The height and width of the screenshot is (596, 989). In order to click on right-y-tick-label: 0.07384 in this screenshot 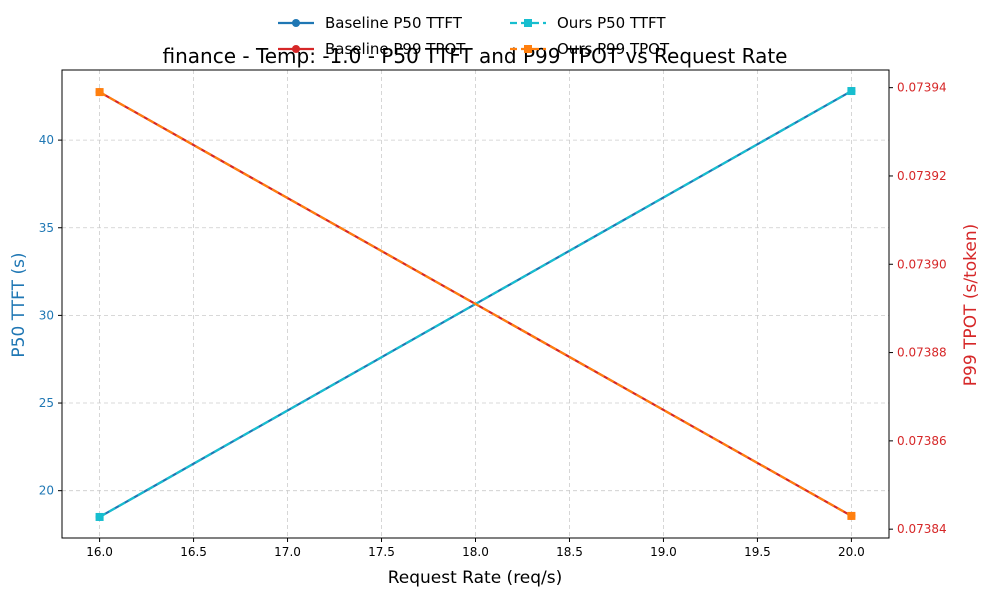, I will do `click(922, 529)`.